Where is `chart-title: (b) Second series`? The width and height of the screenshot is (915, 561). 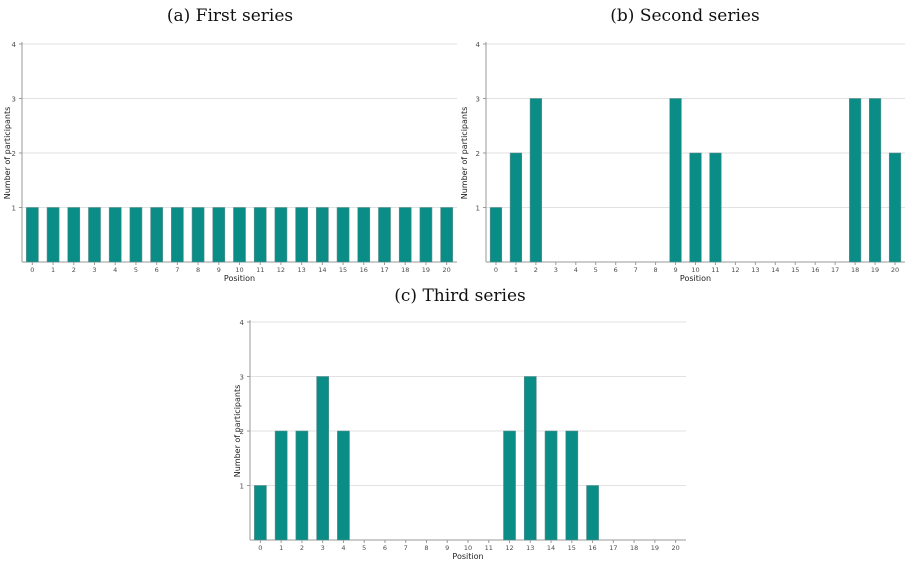 chart-title: (b) Second series is located at coordinates (685, 16).